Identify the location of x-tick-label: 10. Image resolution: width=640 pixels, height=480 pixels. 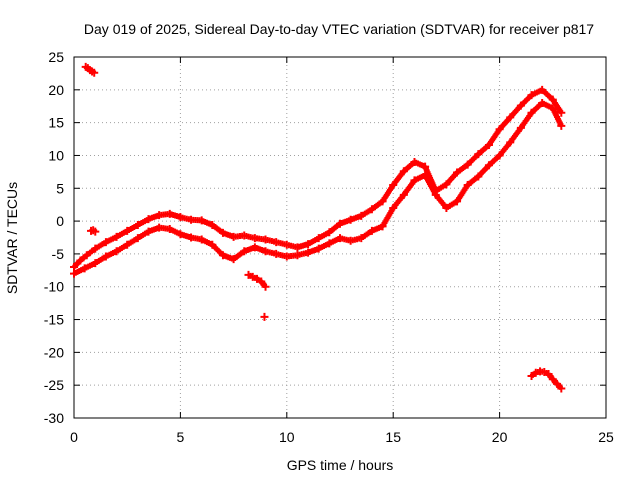
(287, 437).